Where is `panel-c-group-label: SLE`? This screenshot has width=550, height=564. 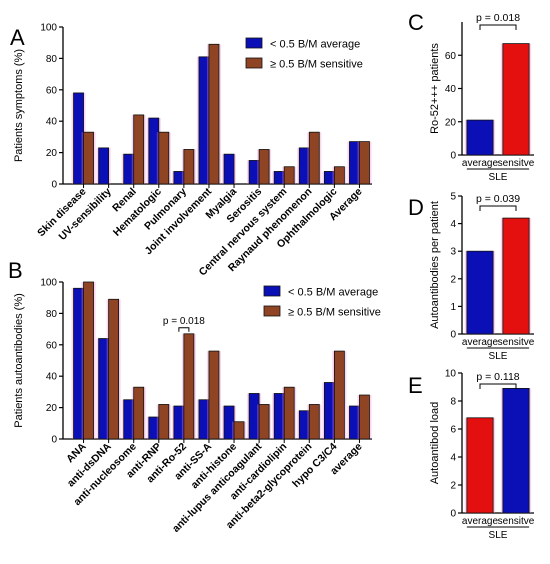
panel-c-group-label: SLE is located at coordinates (498, 177).